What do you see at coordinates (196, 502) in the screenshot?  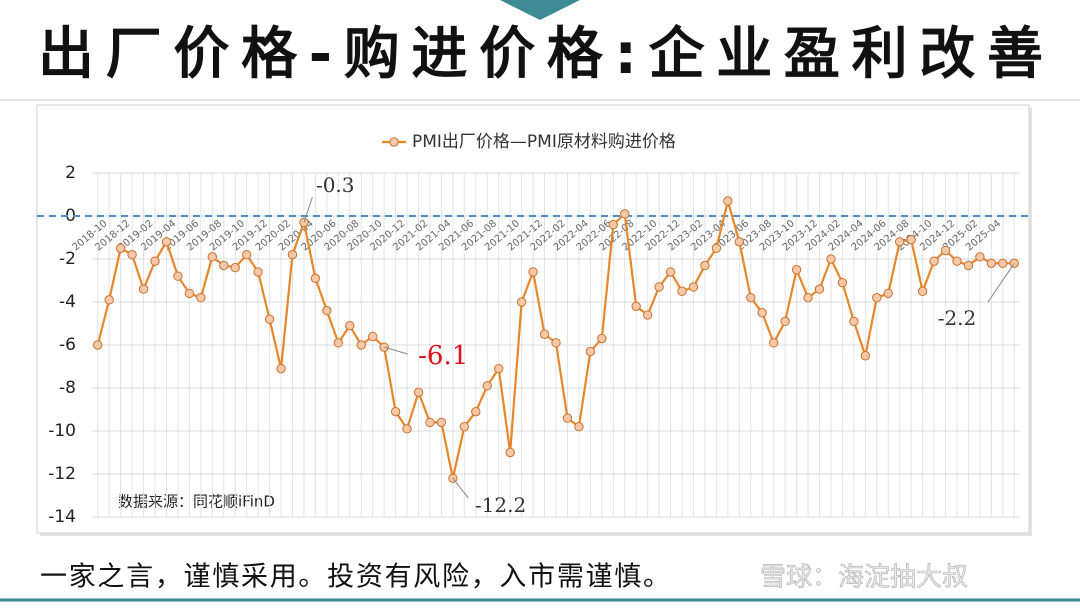 I see `source-note: 数据来源：同花顺iFinD` at bounding box center [196, 502].